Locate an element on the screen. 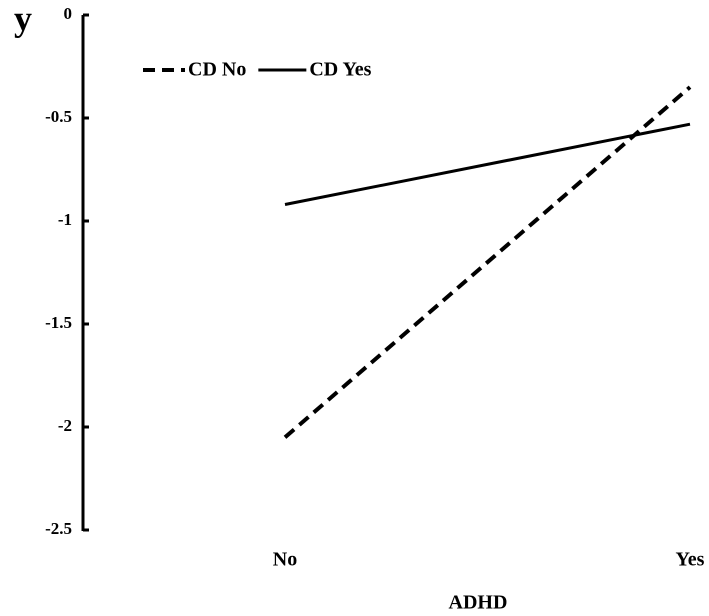 This screenshot has height=616, width=709. y-tick-label: -1 is located at coordinates (65, 219).